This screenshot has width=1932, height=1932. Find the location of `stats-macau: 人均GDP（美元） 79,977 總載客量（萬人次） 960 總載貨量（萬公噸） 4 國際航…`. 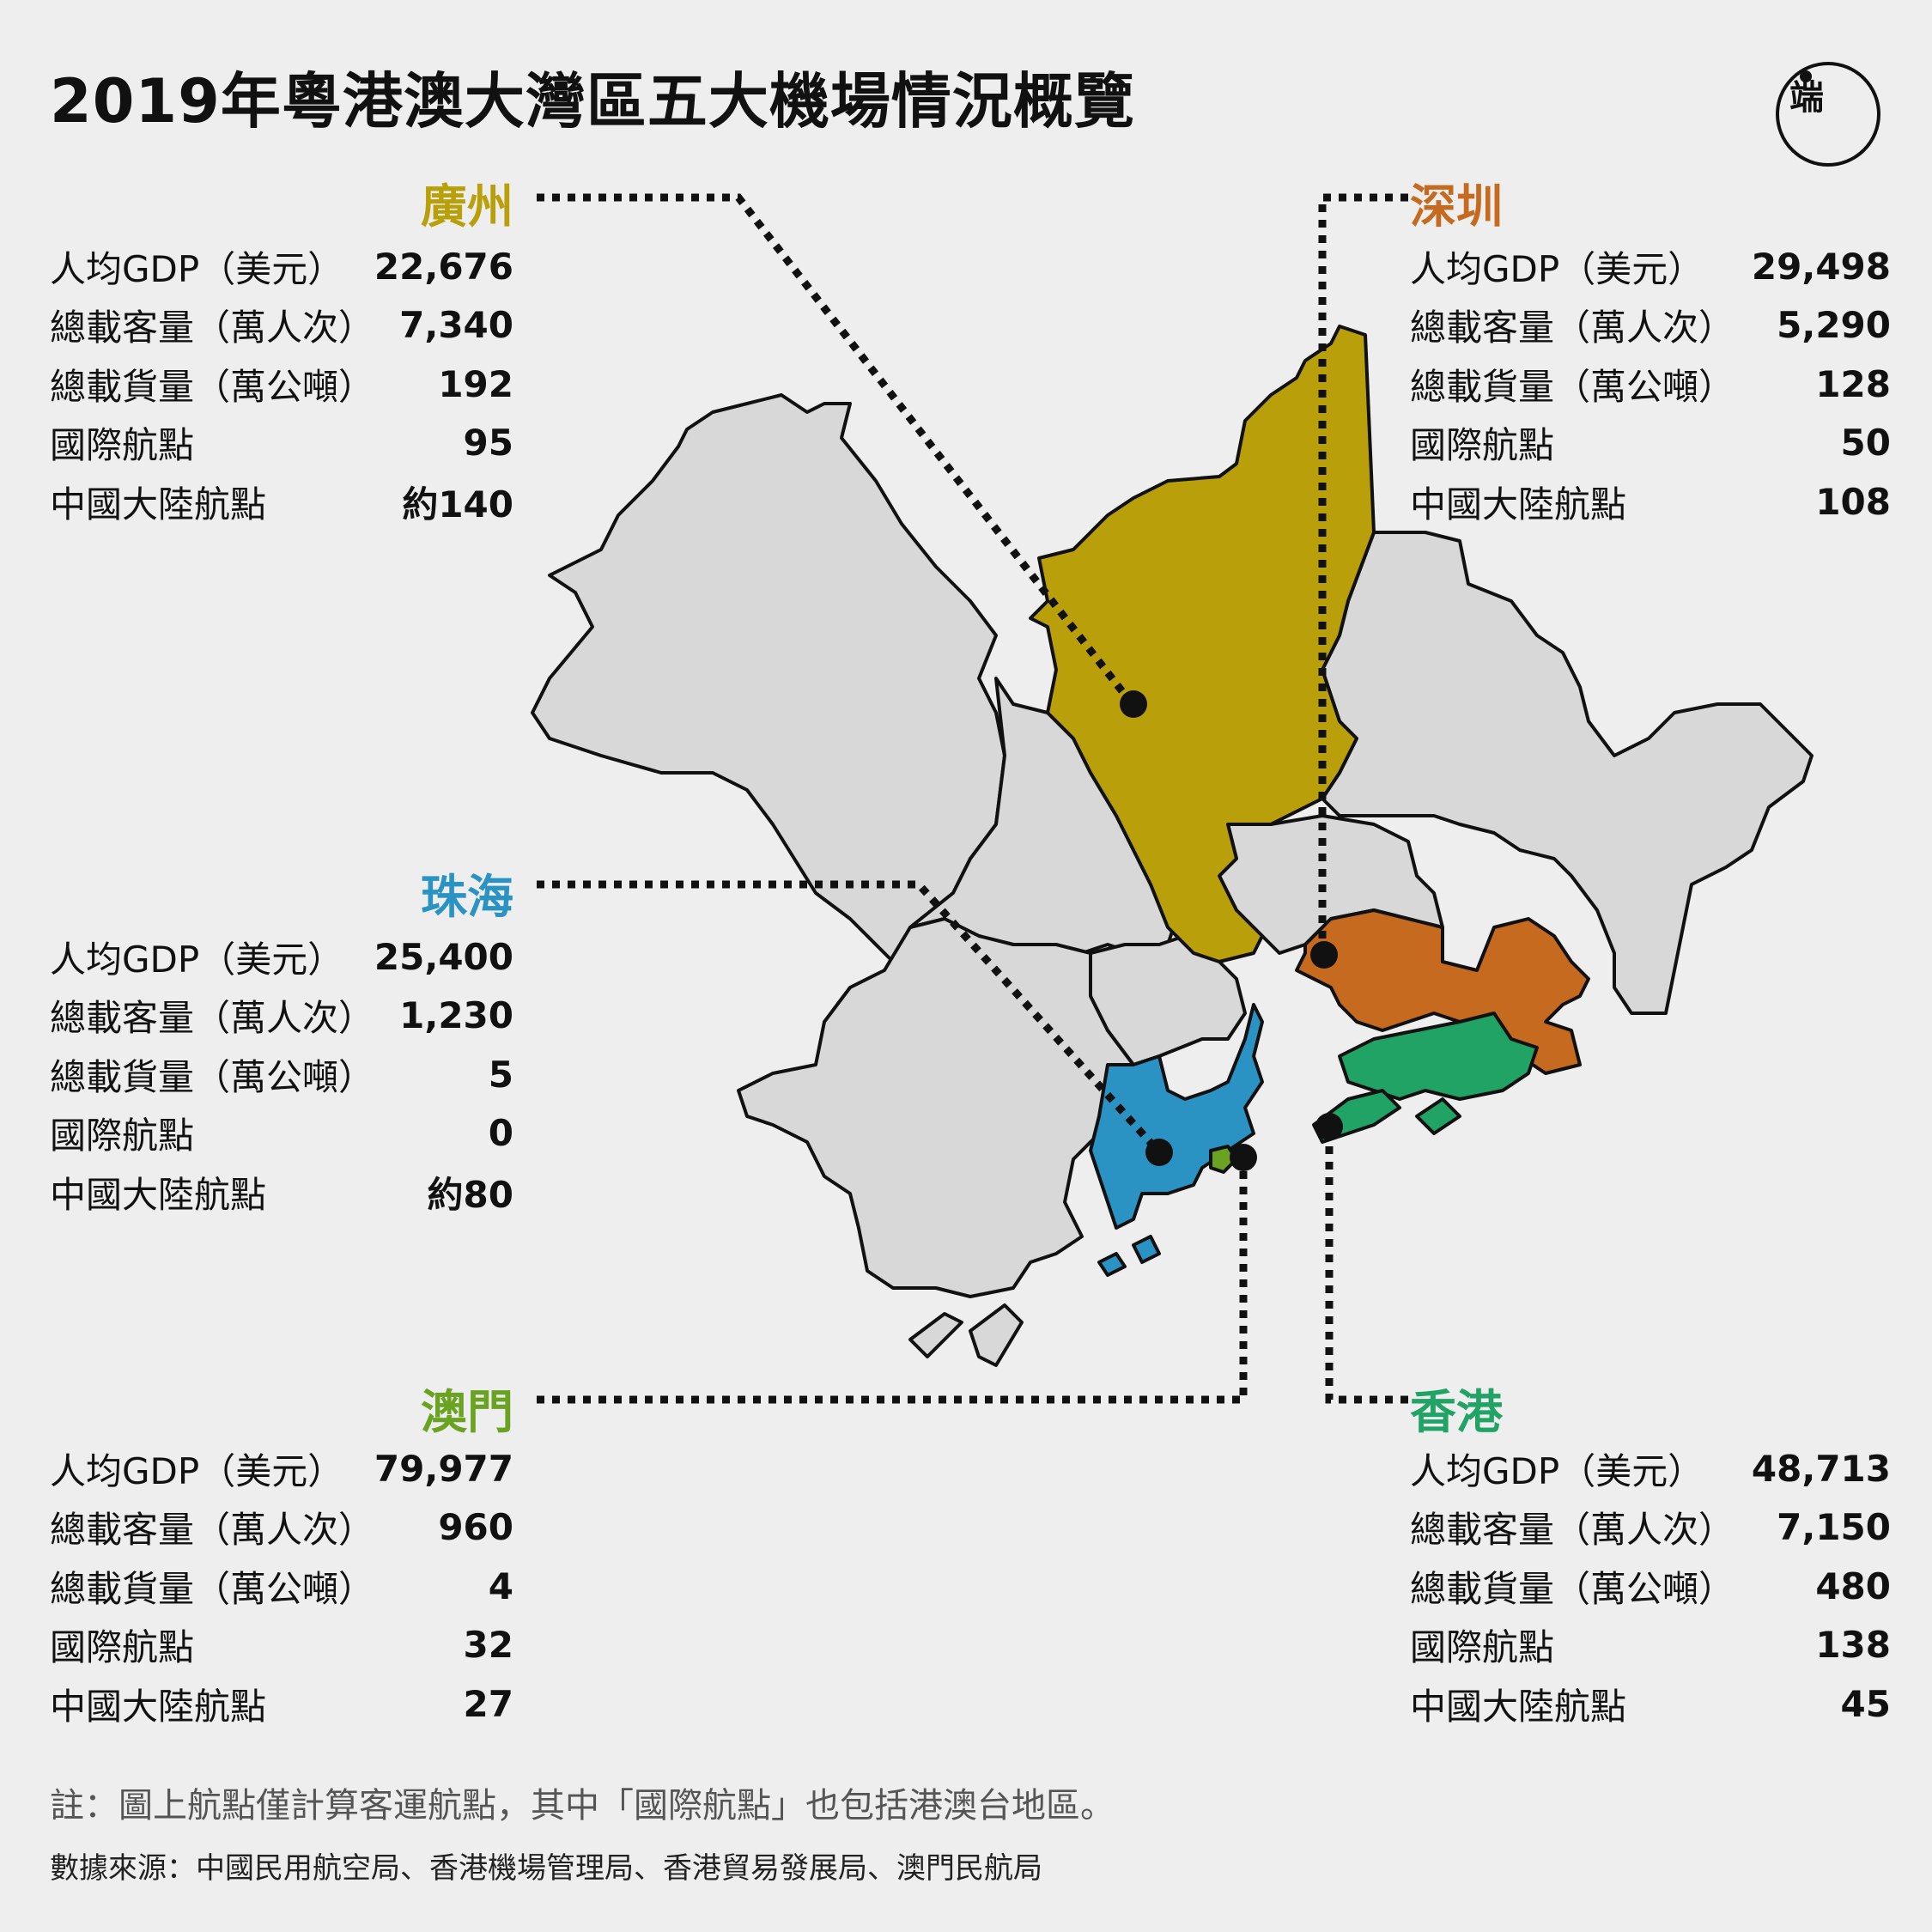

stats-macau: 人均GDP（美元） 79,977 總載客量（萬人次） 960 總載貨量（萬公噸） 4 國際航… is located at coordinates (281, 1587).